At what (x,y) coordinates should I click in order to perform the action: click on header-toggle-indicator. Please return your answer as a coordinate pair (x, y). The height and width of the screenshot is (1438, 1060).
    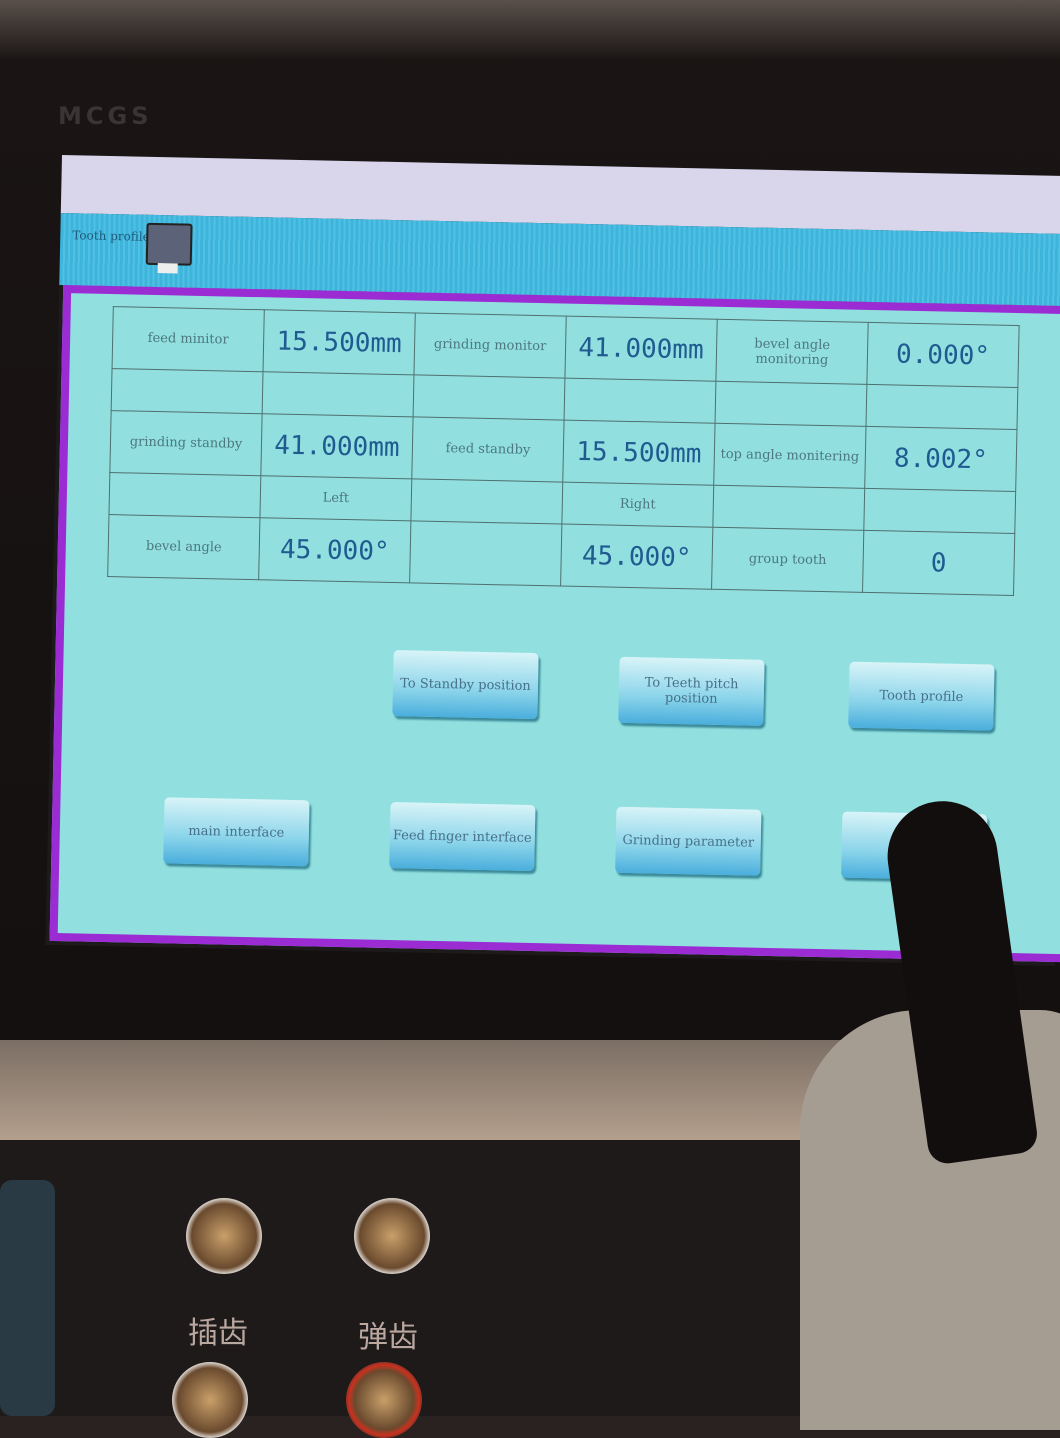
    Looking at the image, I should click on (167, 268).